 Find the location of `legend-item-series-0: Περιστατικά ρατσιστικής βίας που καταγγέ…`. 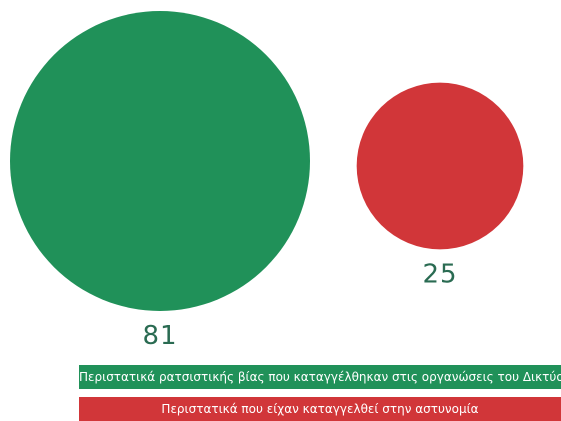

legend-item-series-0: Περιστατικά ρατσιστικής βίας που καταγγέ… is located at coordinates (320, 377).